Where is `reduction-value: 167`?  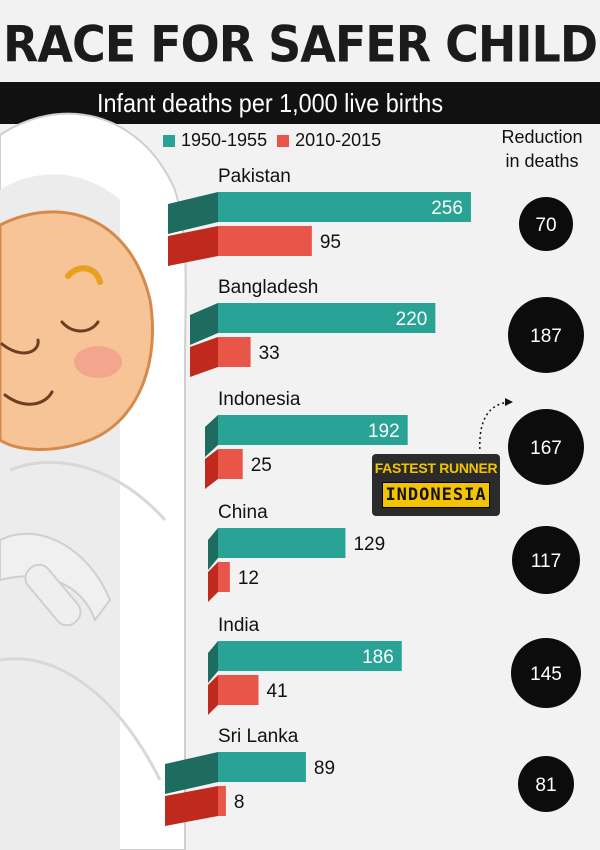 reduction-value: 167 is located at coordinates (546, 448).